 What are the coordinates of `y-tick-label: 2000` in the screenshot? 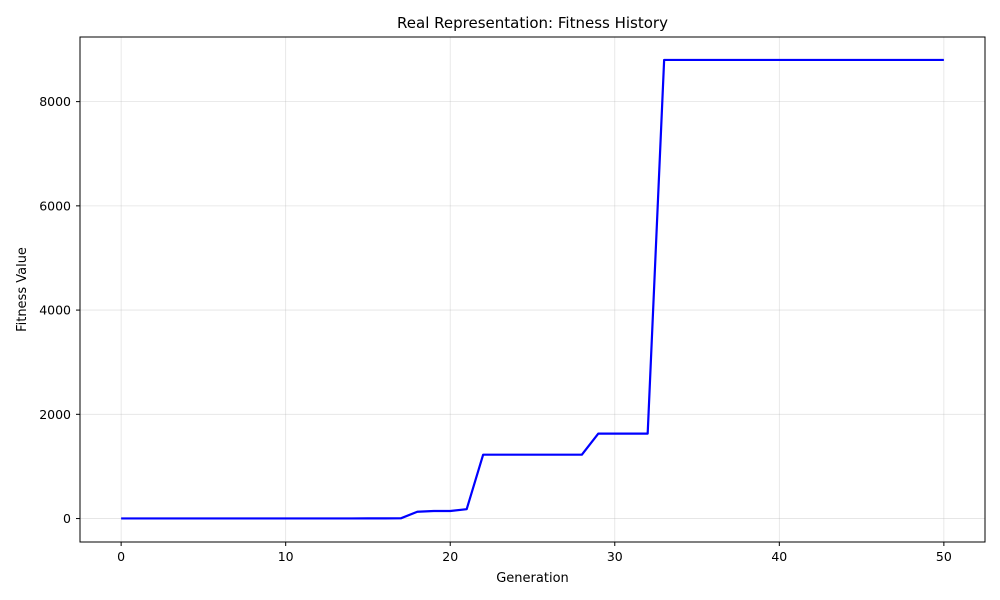 It's located at (55, 414).